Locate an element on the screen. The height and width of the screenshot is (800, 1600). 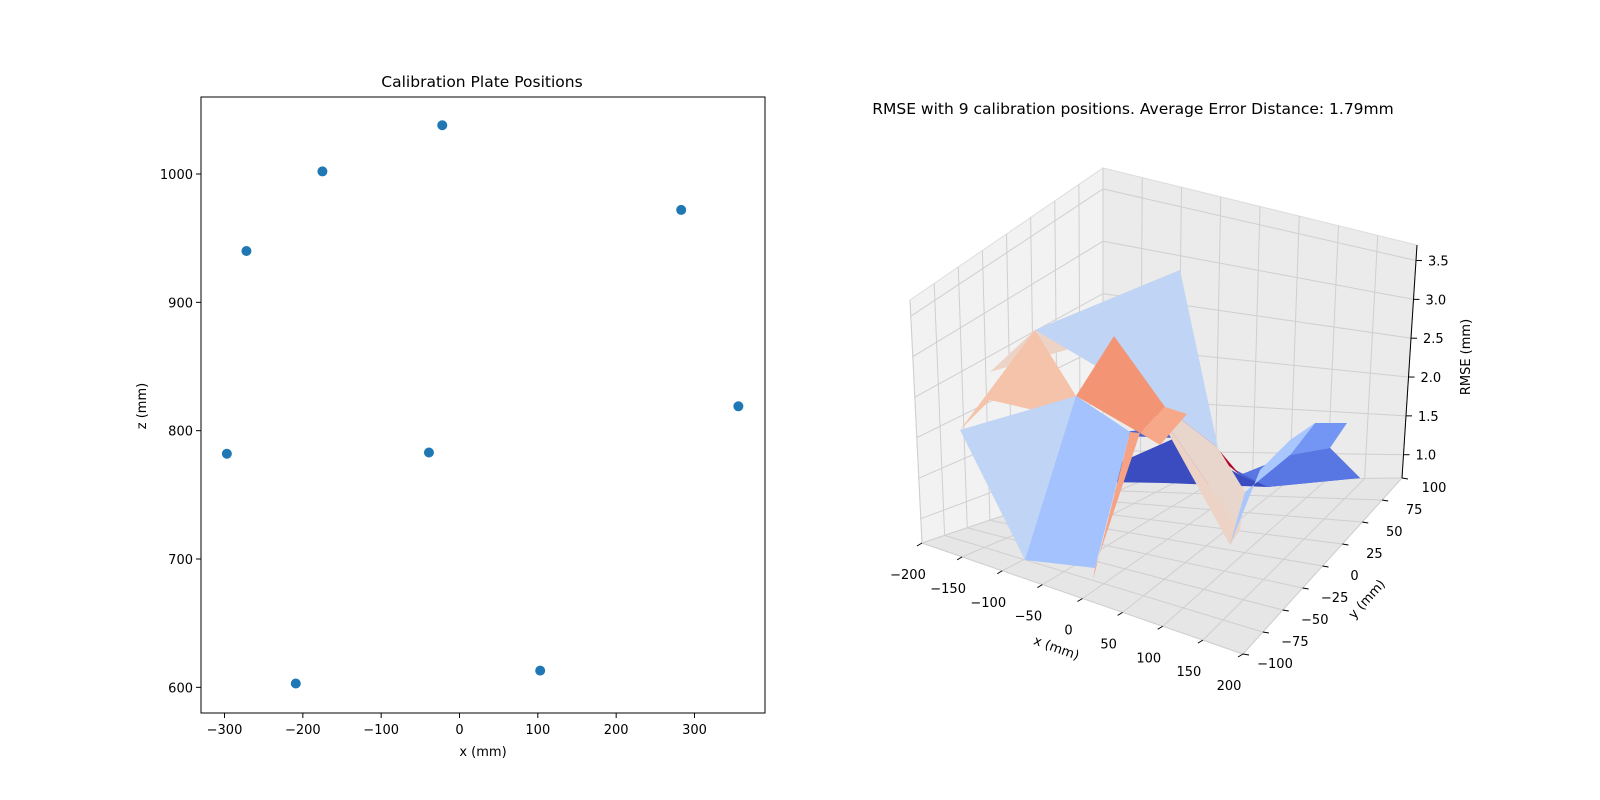
z-tick-label: 3.5 is located at coordinates (1438, 262).